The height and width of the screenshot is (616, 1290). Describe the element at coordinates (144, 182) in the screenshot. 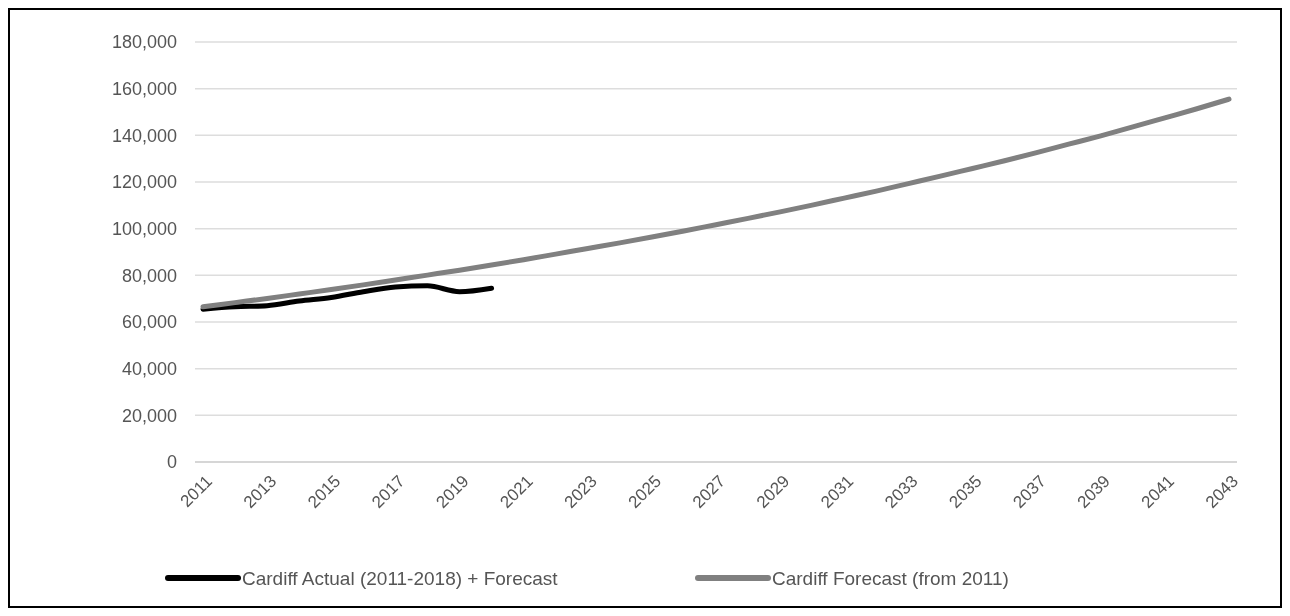

I see `y-tick-label: 120,000` at that location.